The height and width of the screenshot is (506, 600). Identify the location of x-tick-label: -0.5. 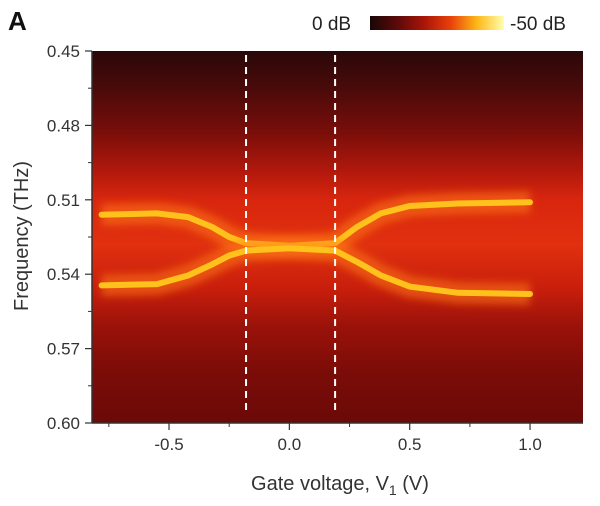
(168, 444).